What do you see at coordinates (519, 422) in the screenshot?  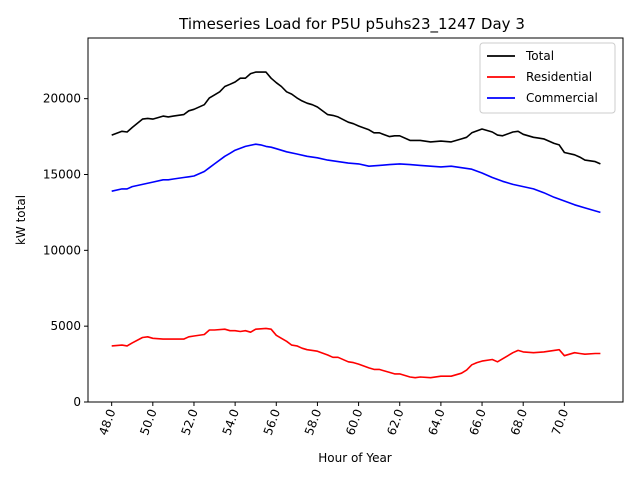 I see `x-tick-label: 68.0` at bounding box center [519, 422].